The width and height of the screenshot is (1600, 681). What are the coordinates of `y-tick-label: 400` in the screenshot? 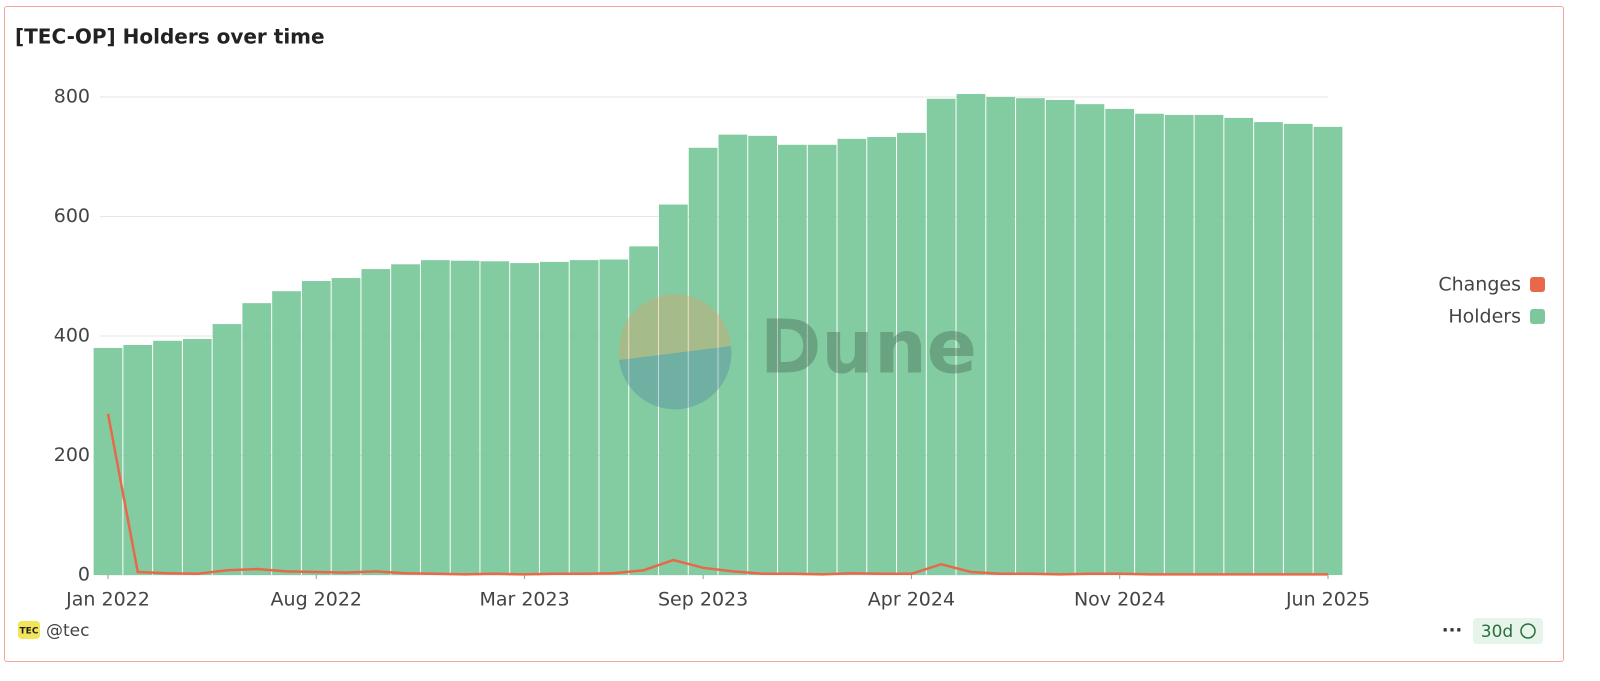 It's located at (72, 336).